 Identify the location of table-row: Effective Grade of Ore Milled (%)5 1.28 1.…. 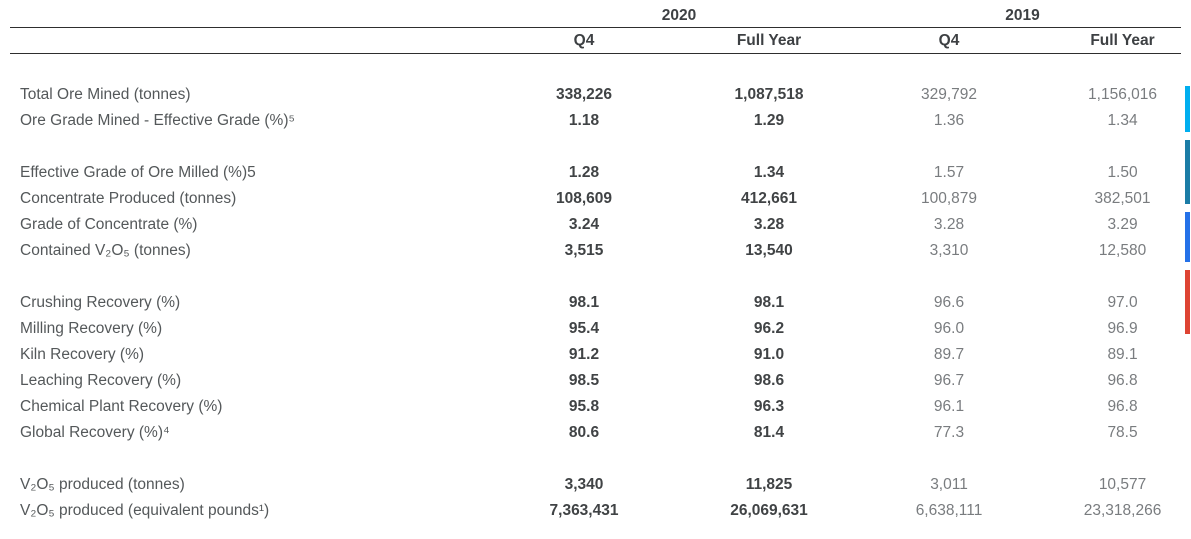
(595, 173).